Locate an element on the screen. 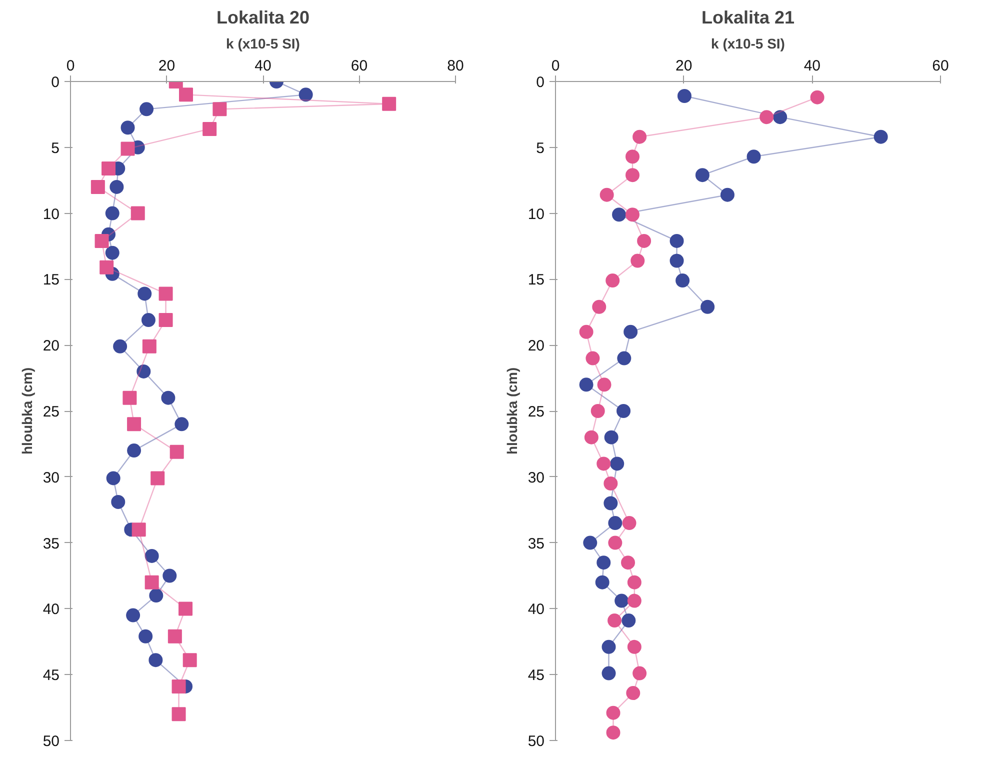 Image resolution: width=988 pixels, height=768 pixels. y-tick-label: 35 is located at coordinates (536, 543).